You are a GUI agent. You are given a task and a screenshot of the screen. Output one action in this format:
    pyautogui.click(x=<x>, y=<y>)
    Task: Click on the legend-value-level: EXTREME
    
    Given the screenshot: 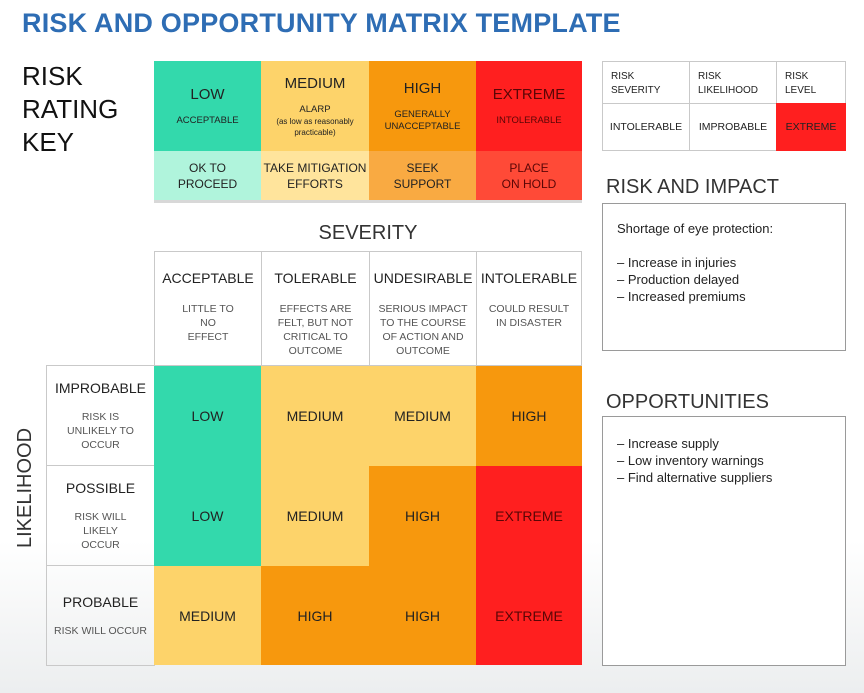 What is the action you would take?
    pyautogui.click(x=811, y=127)
    